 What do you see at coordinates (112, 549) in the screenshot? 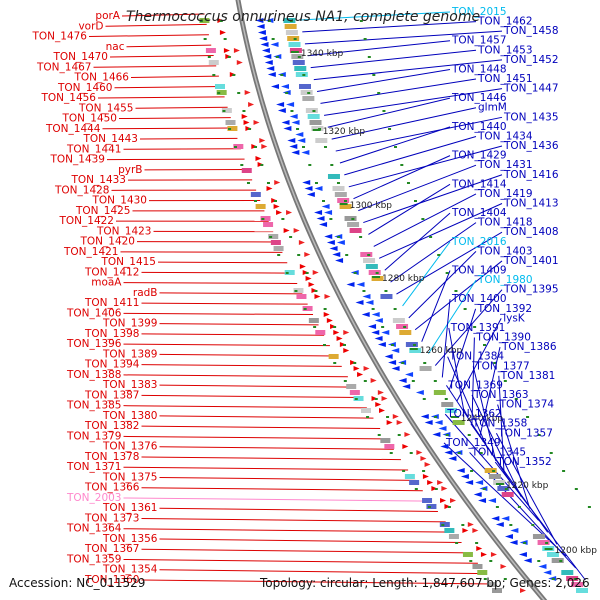
I see `gene-label-left: TON_1367` at bounding box center [112, 549].